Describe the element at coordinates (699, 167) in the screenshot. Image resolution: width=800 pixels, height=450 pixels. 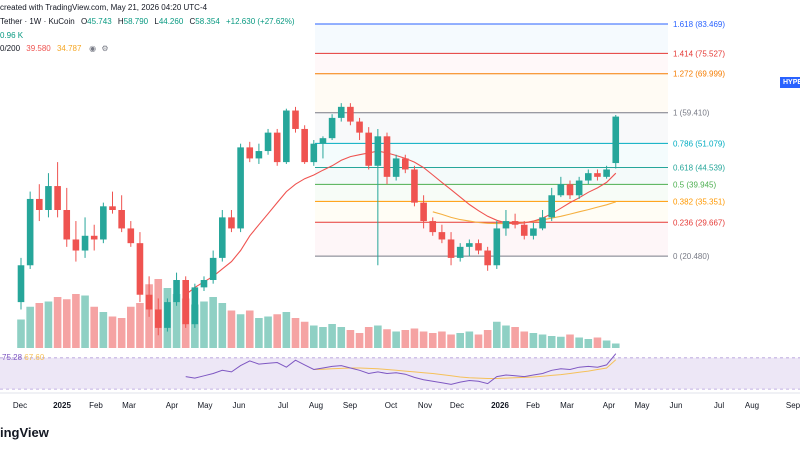
I see `fib-label: 0.618 (44.539)` at that location.